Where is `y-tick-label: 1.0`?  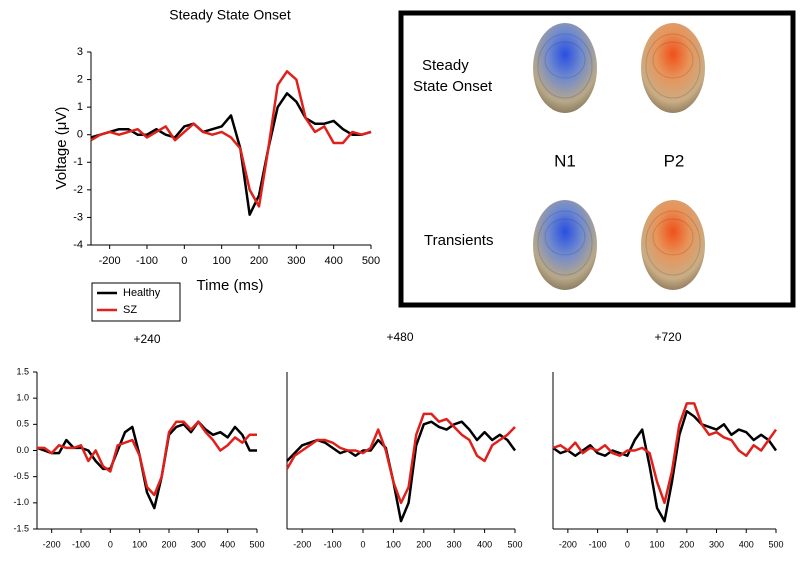 y-tick-label: 1.0 is located at coordinates (22, 398).